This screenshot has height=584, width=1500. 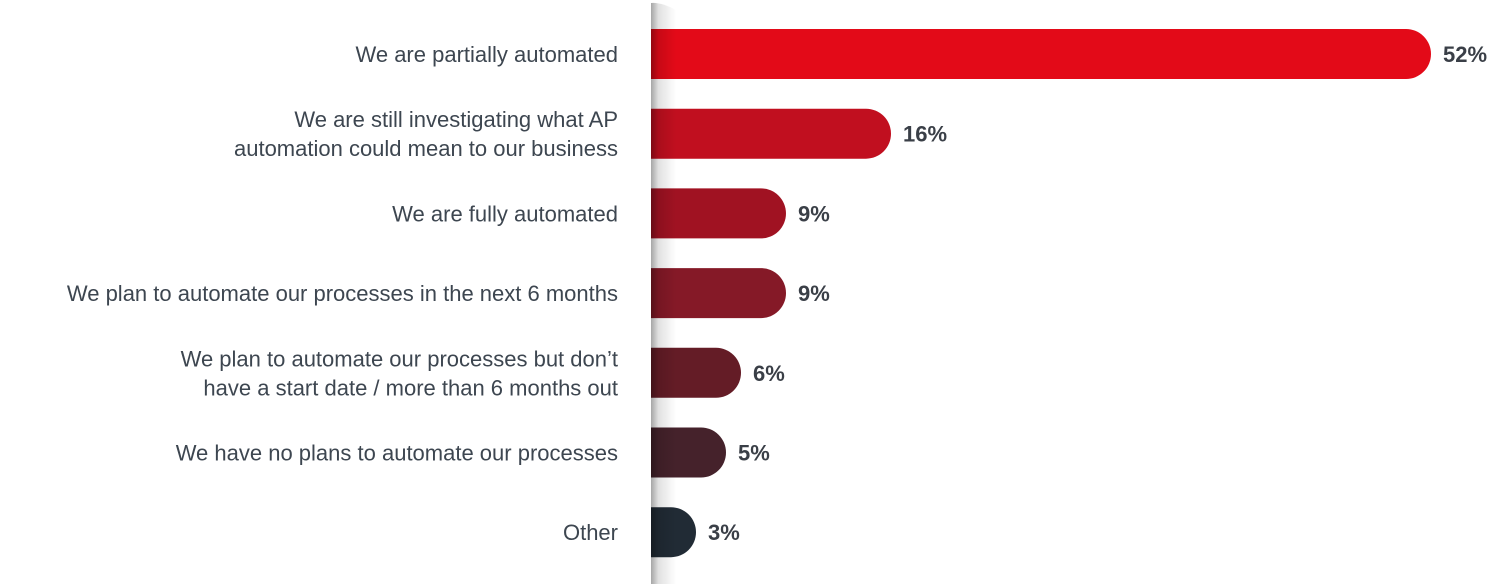 What do you see at coordinates (925, 134) in the screenshot?
I see `data-label: 16%` at bounding box center [925, 134].